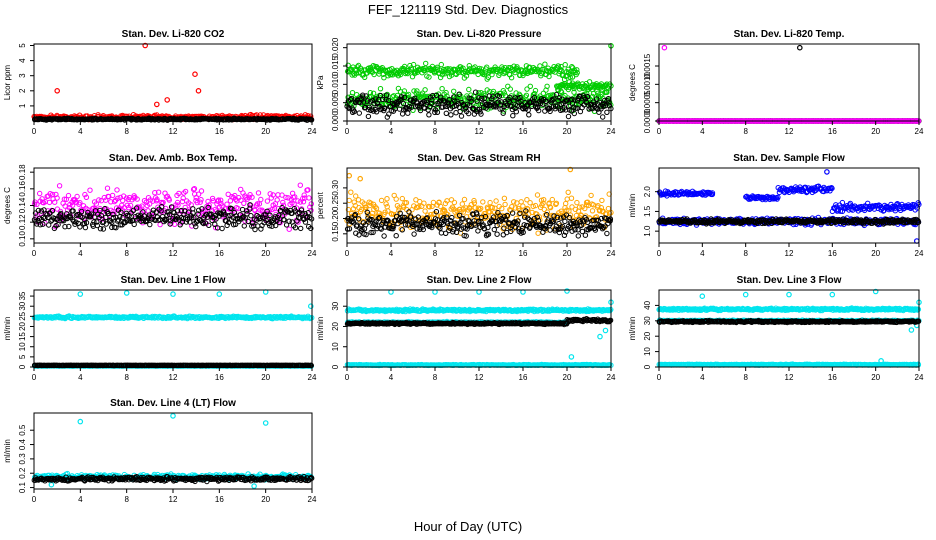 This screenshot has width=936, height=540. What do you see at coordinates (173, 34) in the screenshot?
I see `panel-title: Stan. Dev. Li-820 CO2` at bounding box center [173, 34].